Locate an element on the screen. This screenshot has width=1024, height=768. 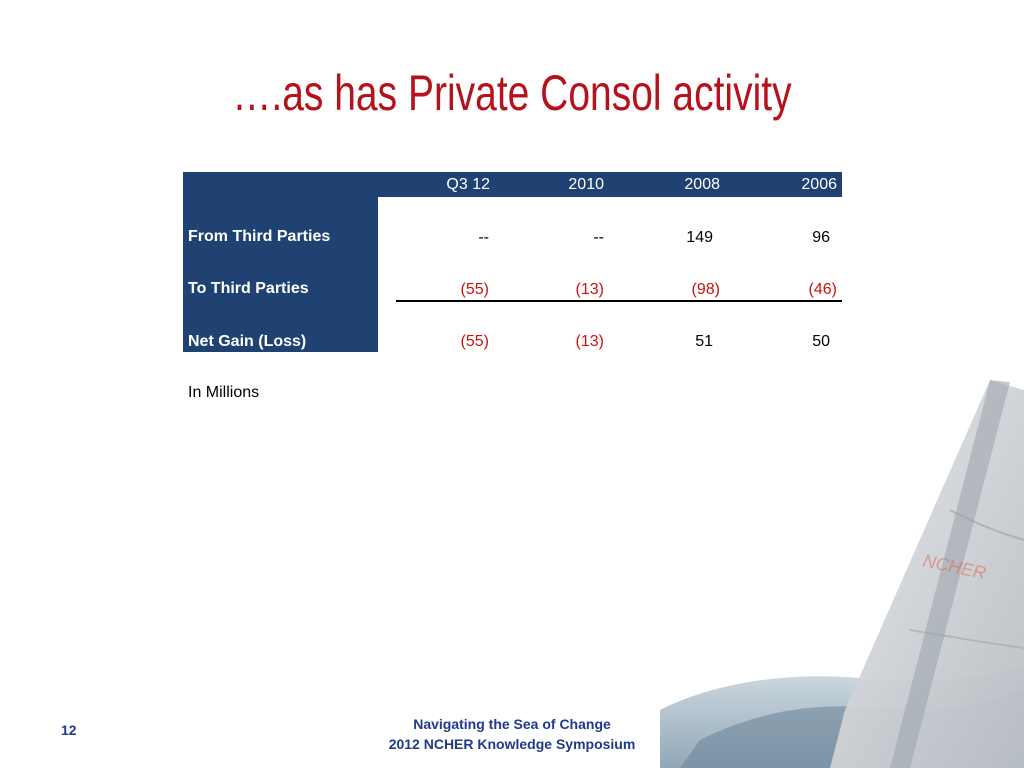
row-label-from-third-parties: From Third Parties is located at coordinates (259, 236).